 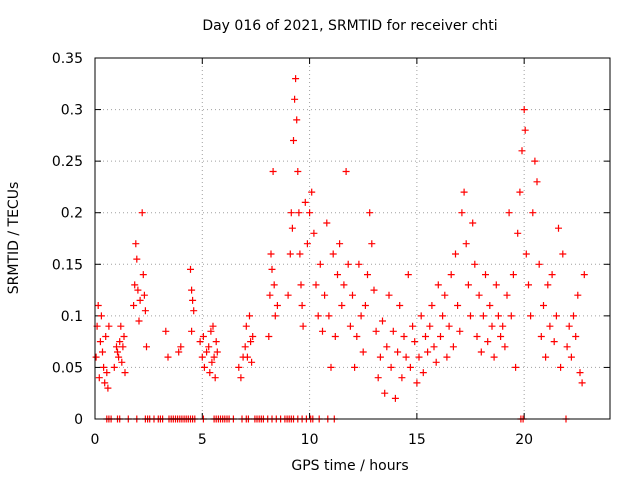 What do you see at coordinates (417, 440) in the screenshot?
I see `x-tick-label: 15` at bounding box center [417, 440].